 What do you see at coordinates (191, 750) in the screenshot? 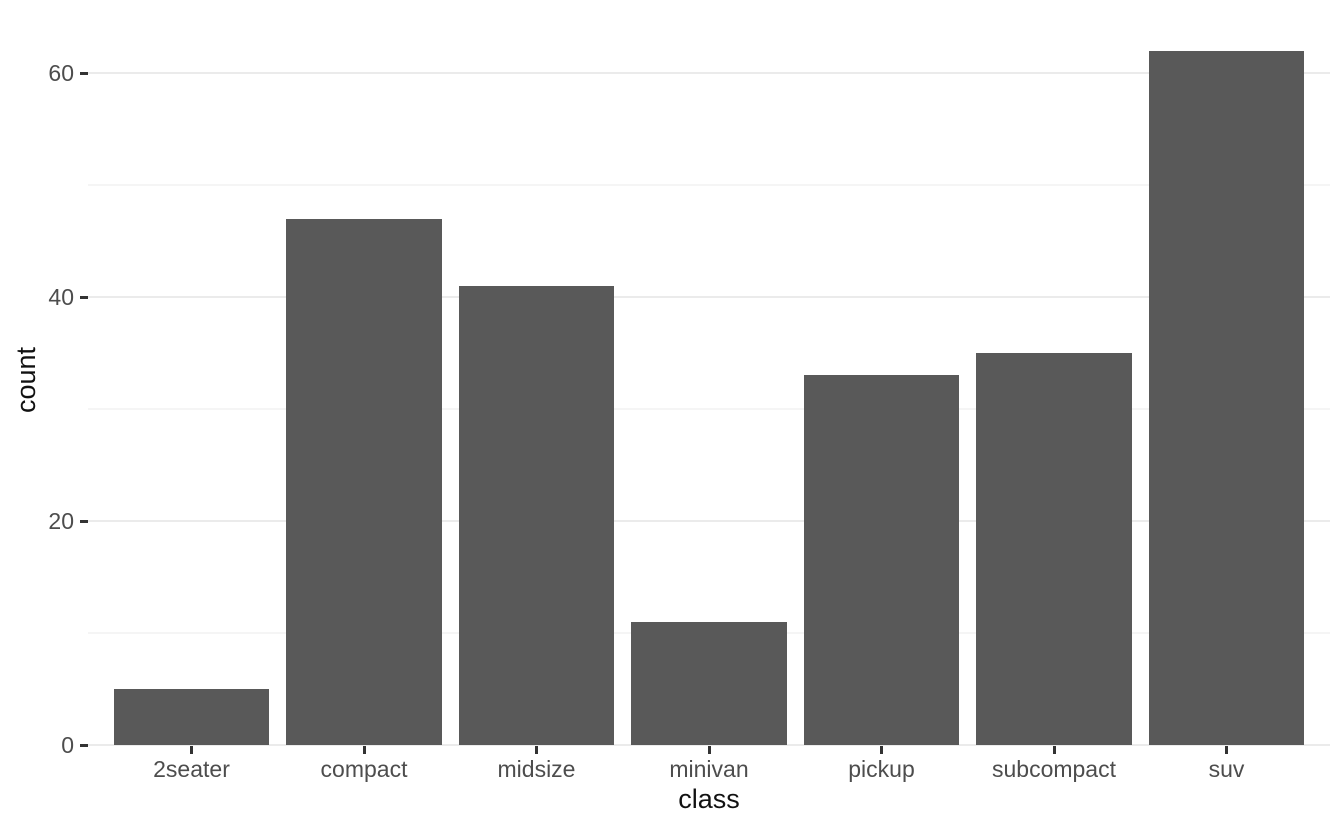
I see `x-axis-tick-2seater` at bounding box center [191, 750].